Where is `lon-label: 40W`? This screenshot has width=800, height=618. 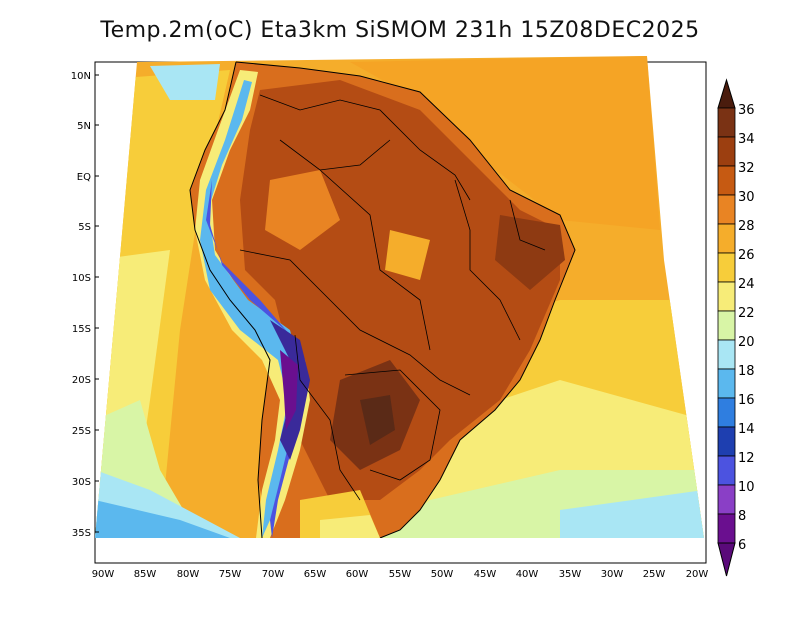 lon-label: 40W is located at coordinates (527, 574).